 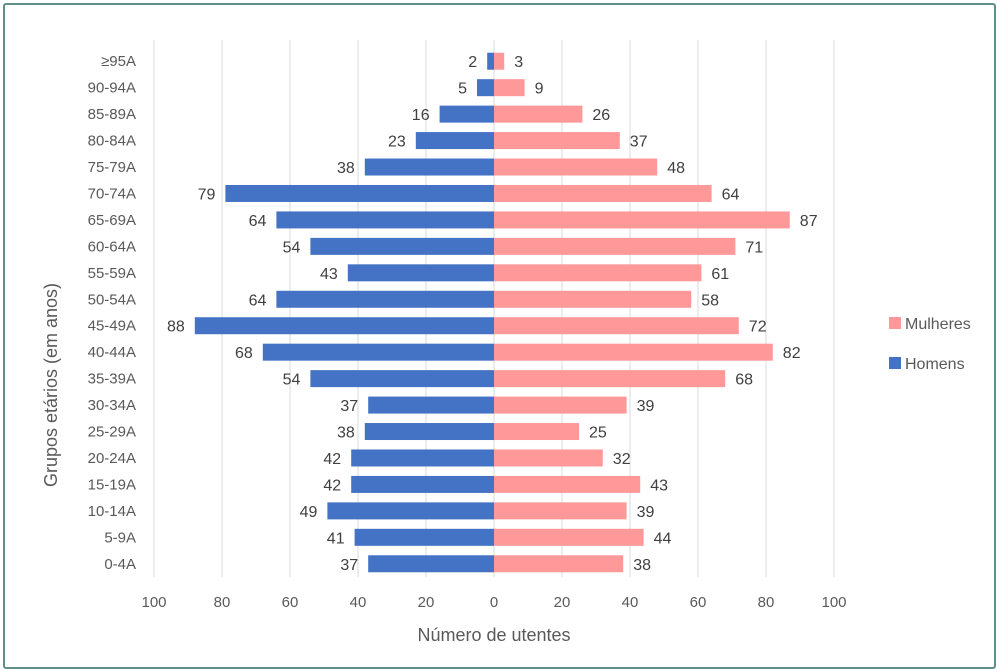 What do you see at coordinates (472, 62) in the screenshot?
I see `data-label: 2` at bounding box center [472, 62].